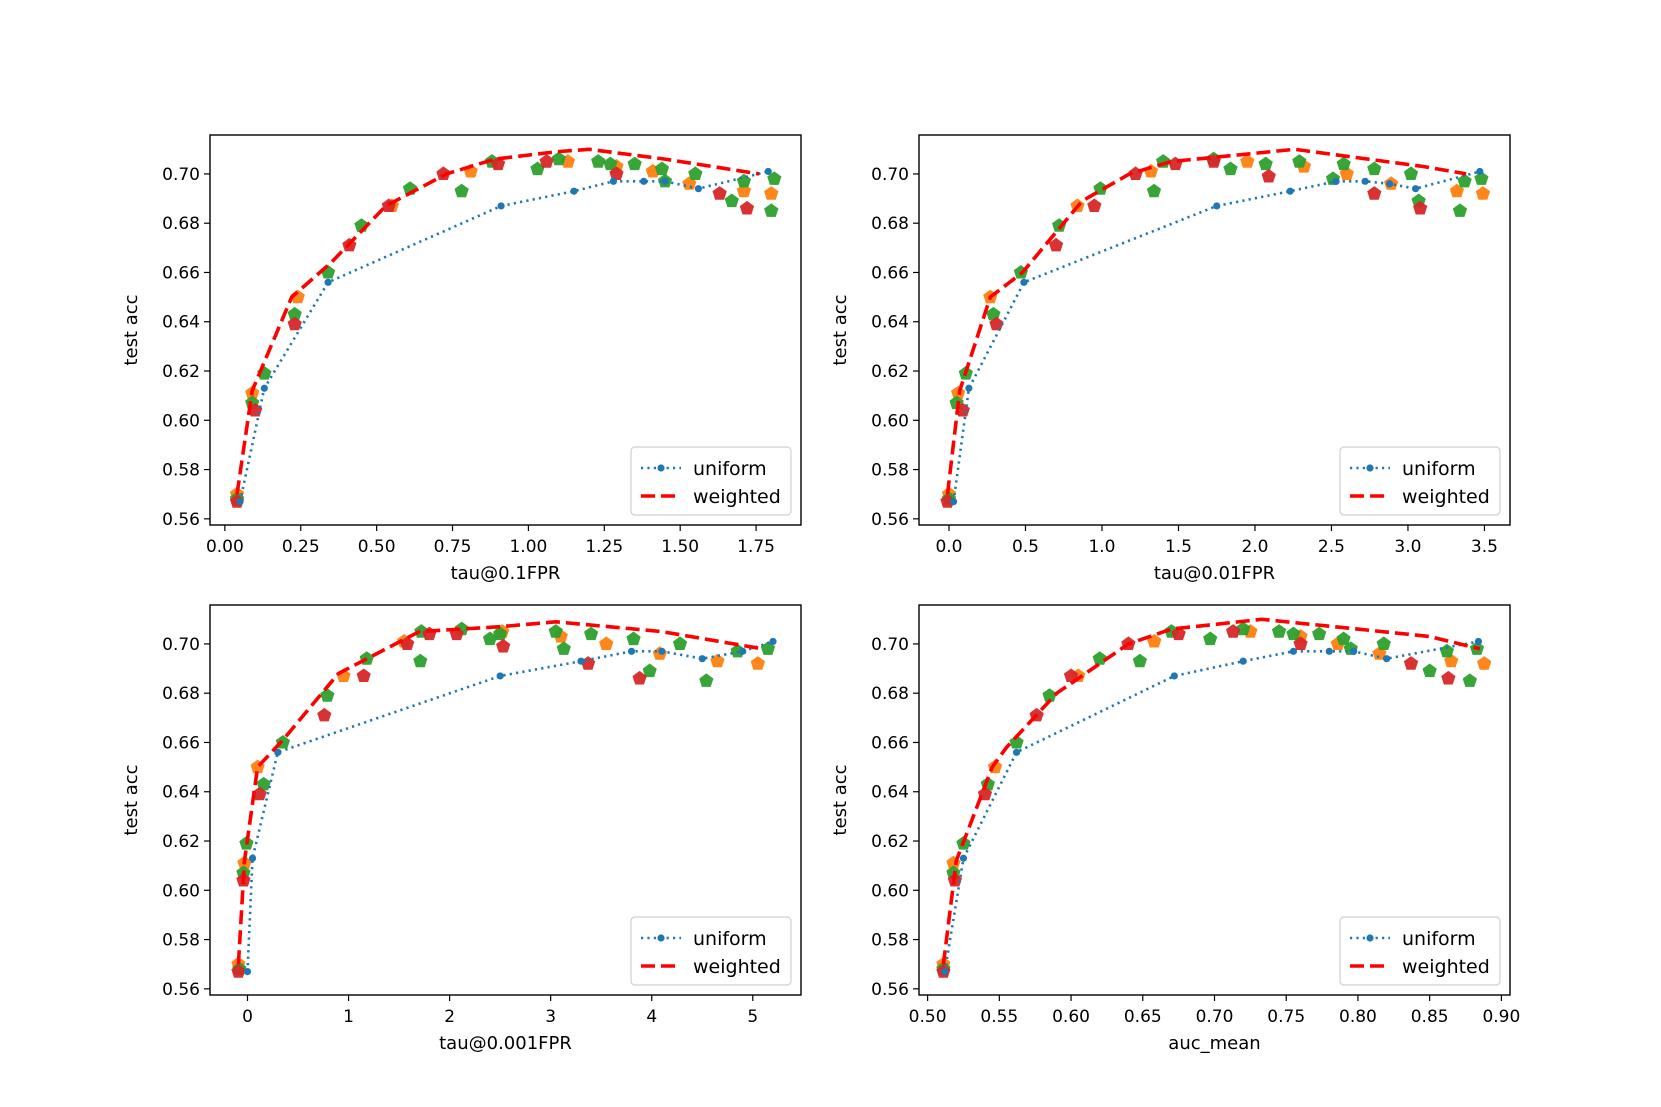  What do you see at coordinates (181, 471) in the screenshot?
I see `y-tick-label: 0.58` at bounding box center [181, 471].